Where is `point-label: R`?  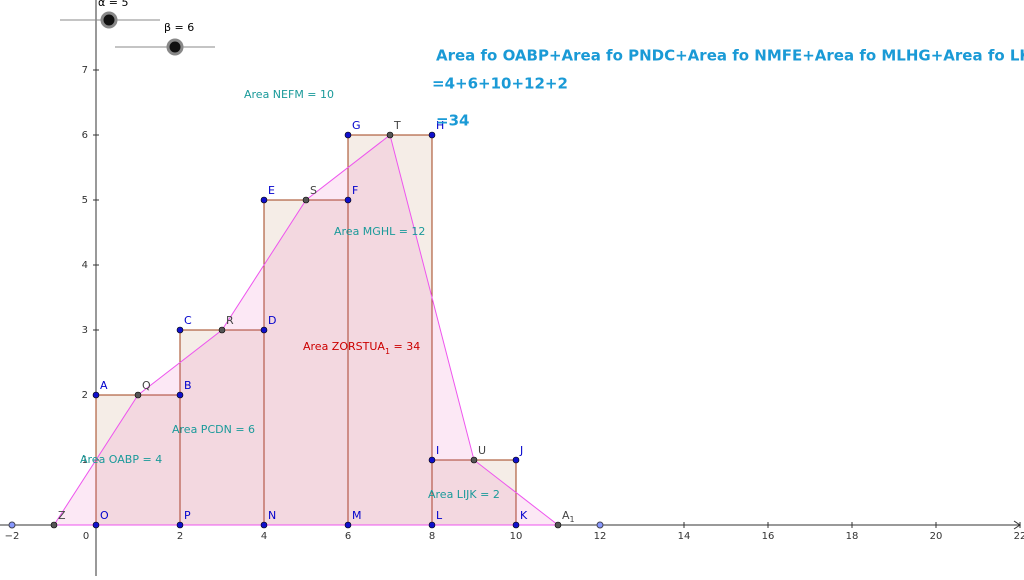
point-label: R is located at coordinates (230, 320).